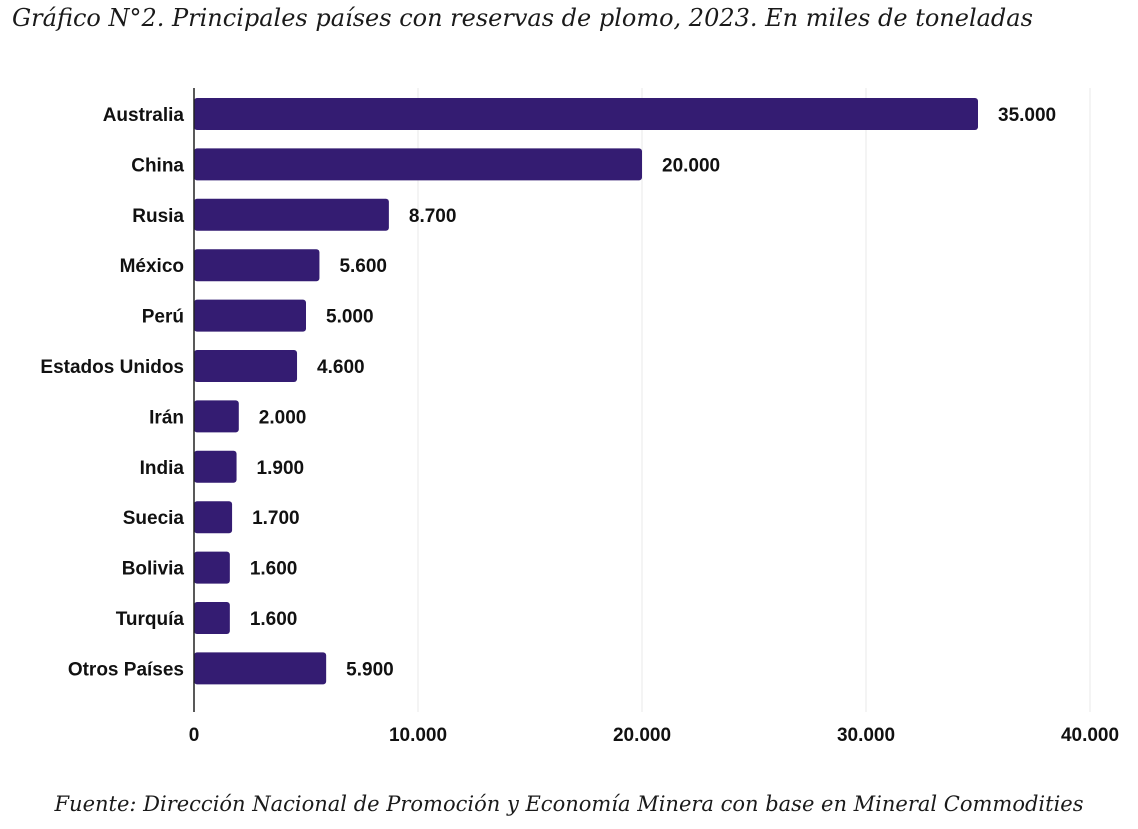  Describe the element at coordinates (642, 735) in the screenshot. I see `x-tick-label: 20.000` at that location.